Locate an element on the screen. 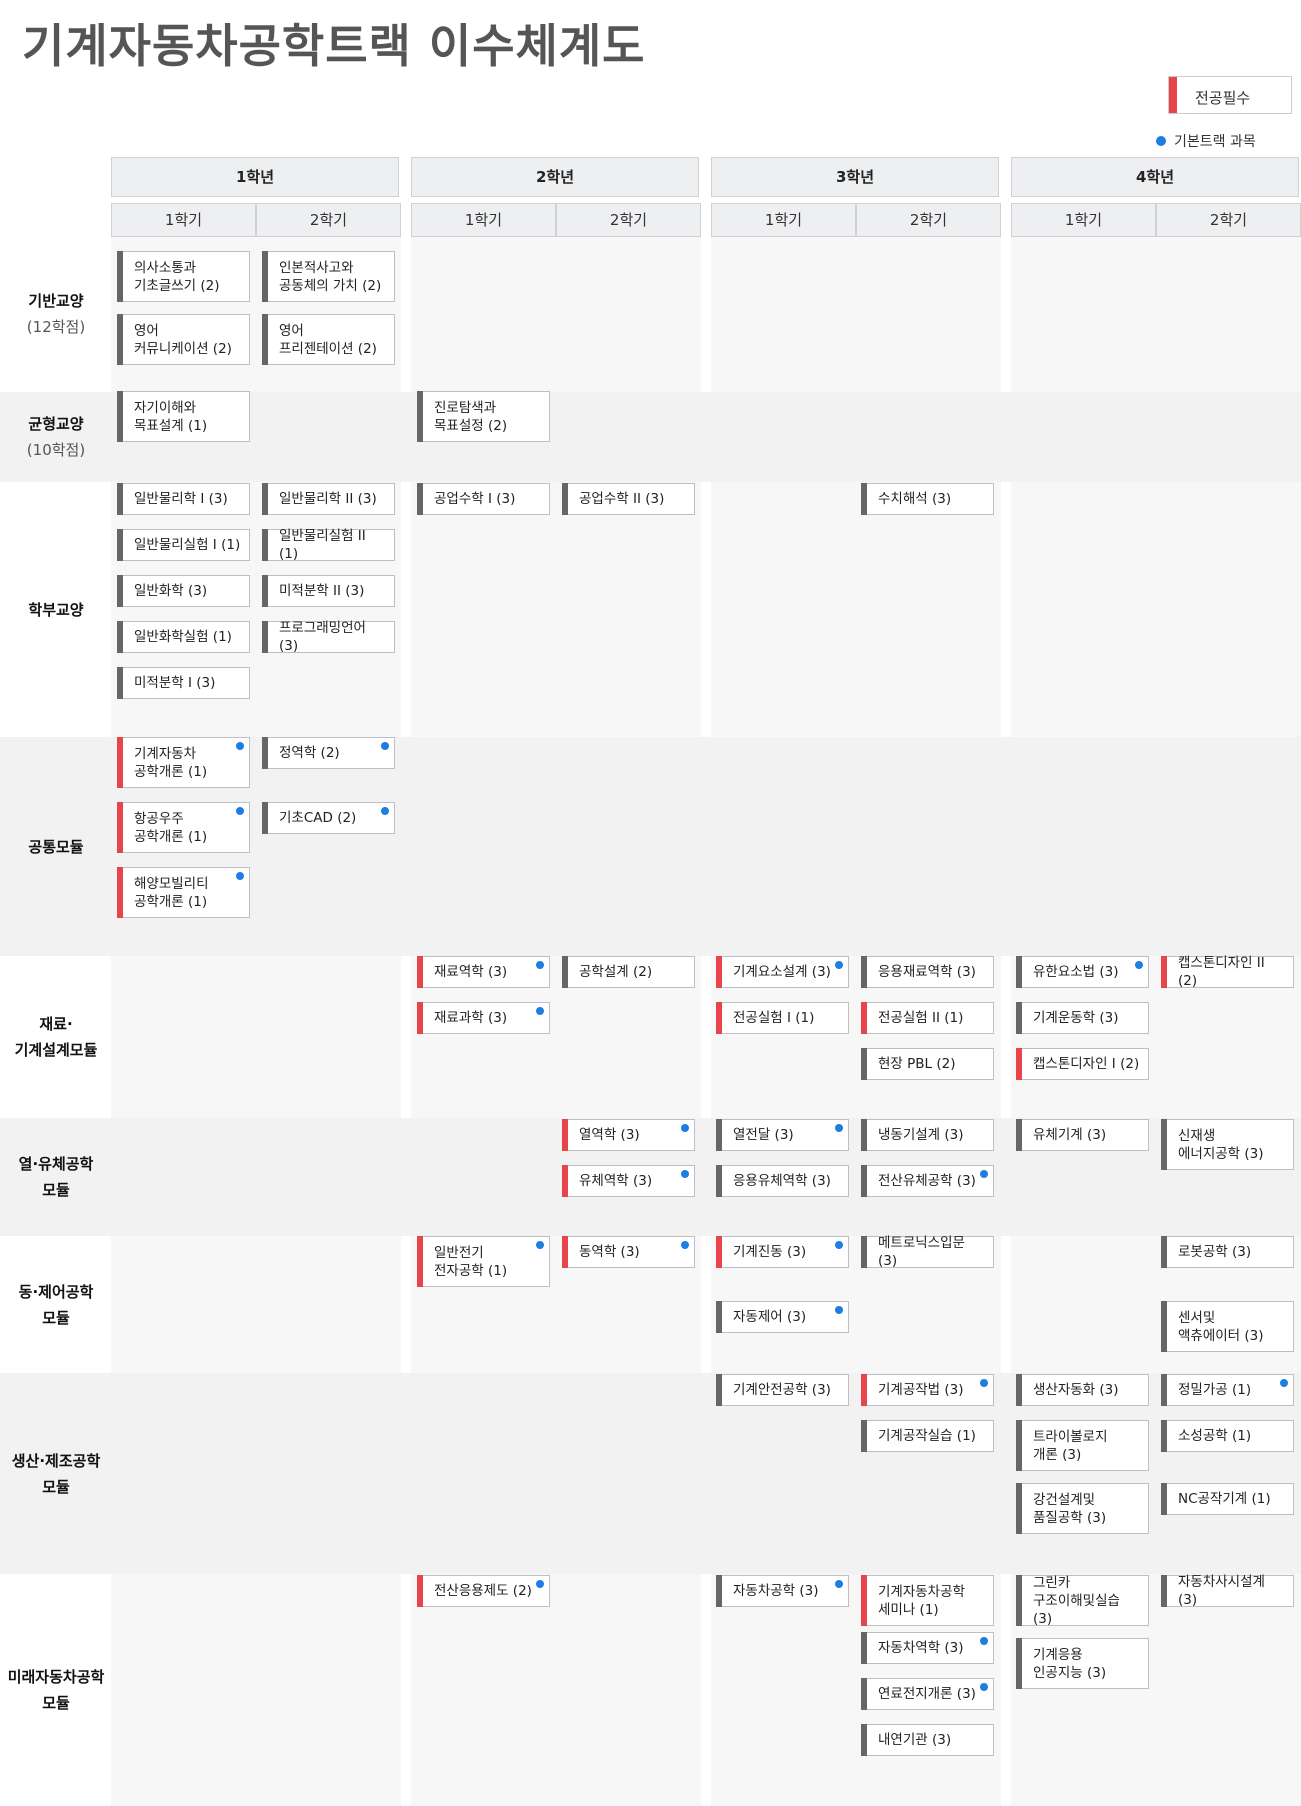 The height and width of the screenshot is (1806, 1301). year-header: 3학년 is located at coordinates (855, 177).